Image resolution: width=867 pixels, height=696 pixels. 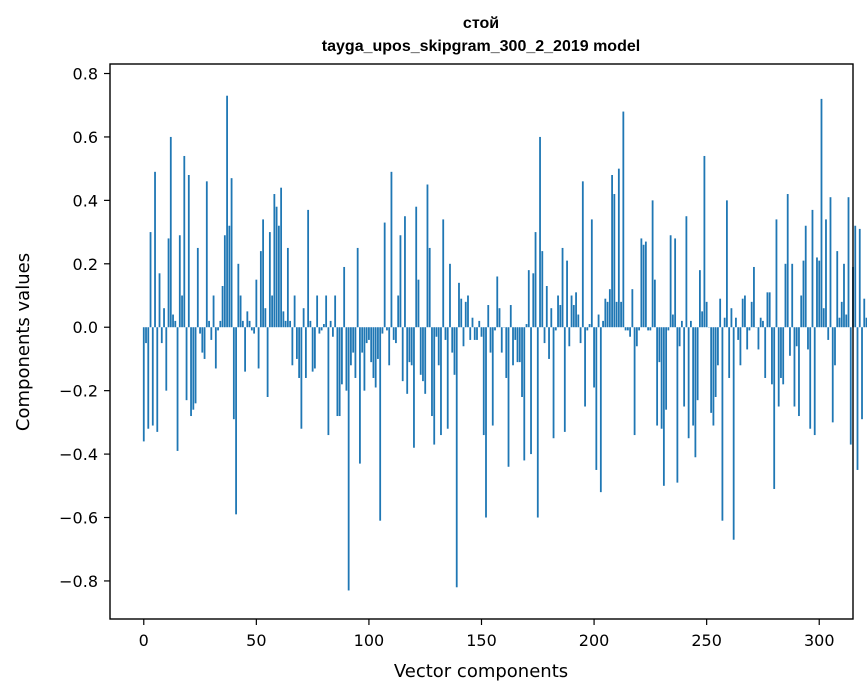 I want to click on y-tick-label: −0.4, so click(x=78, y=454).